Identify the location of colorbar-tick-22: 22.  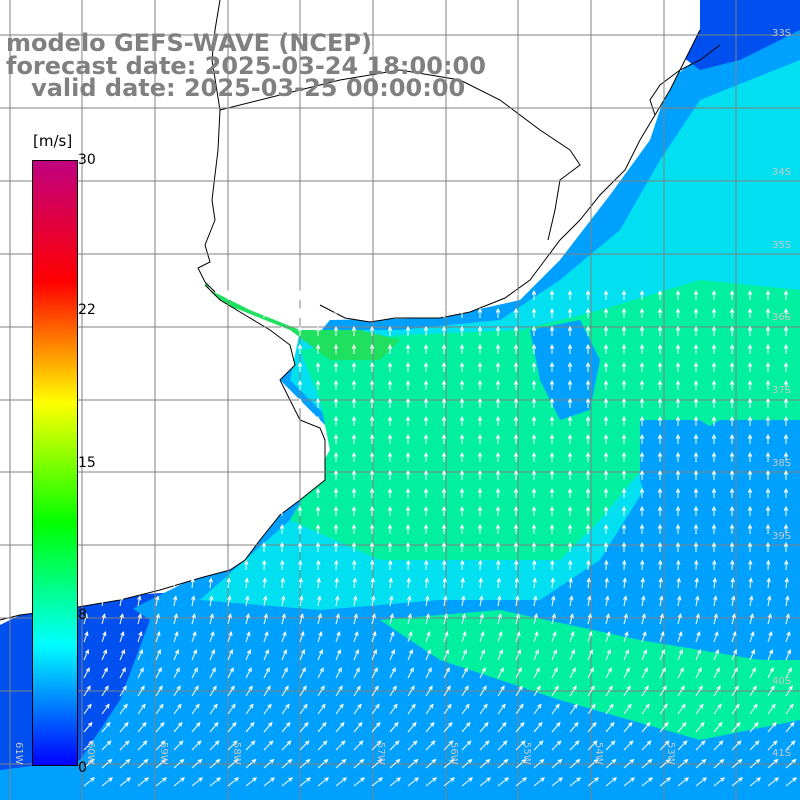
(87, 310).